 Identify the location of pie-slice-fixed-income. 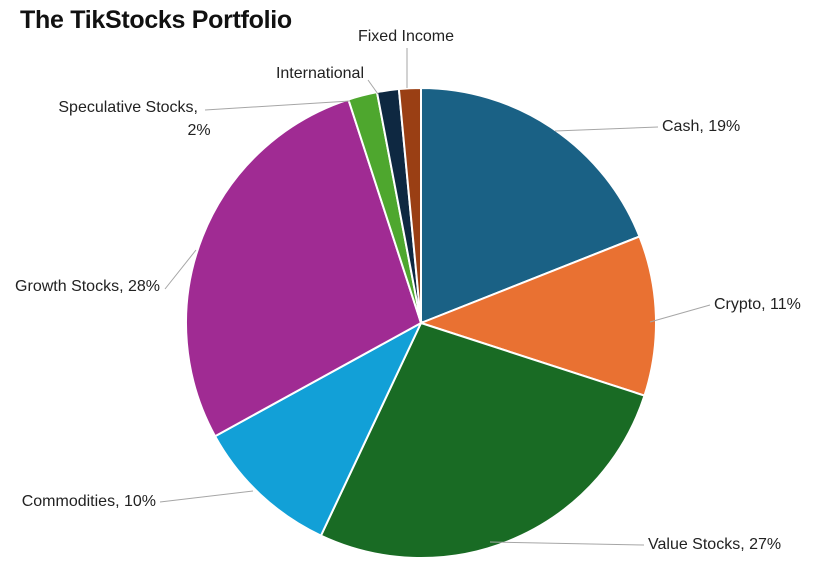
(409, 205).